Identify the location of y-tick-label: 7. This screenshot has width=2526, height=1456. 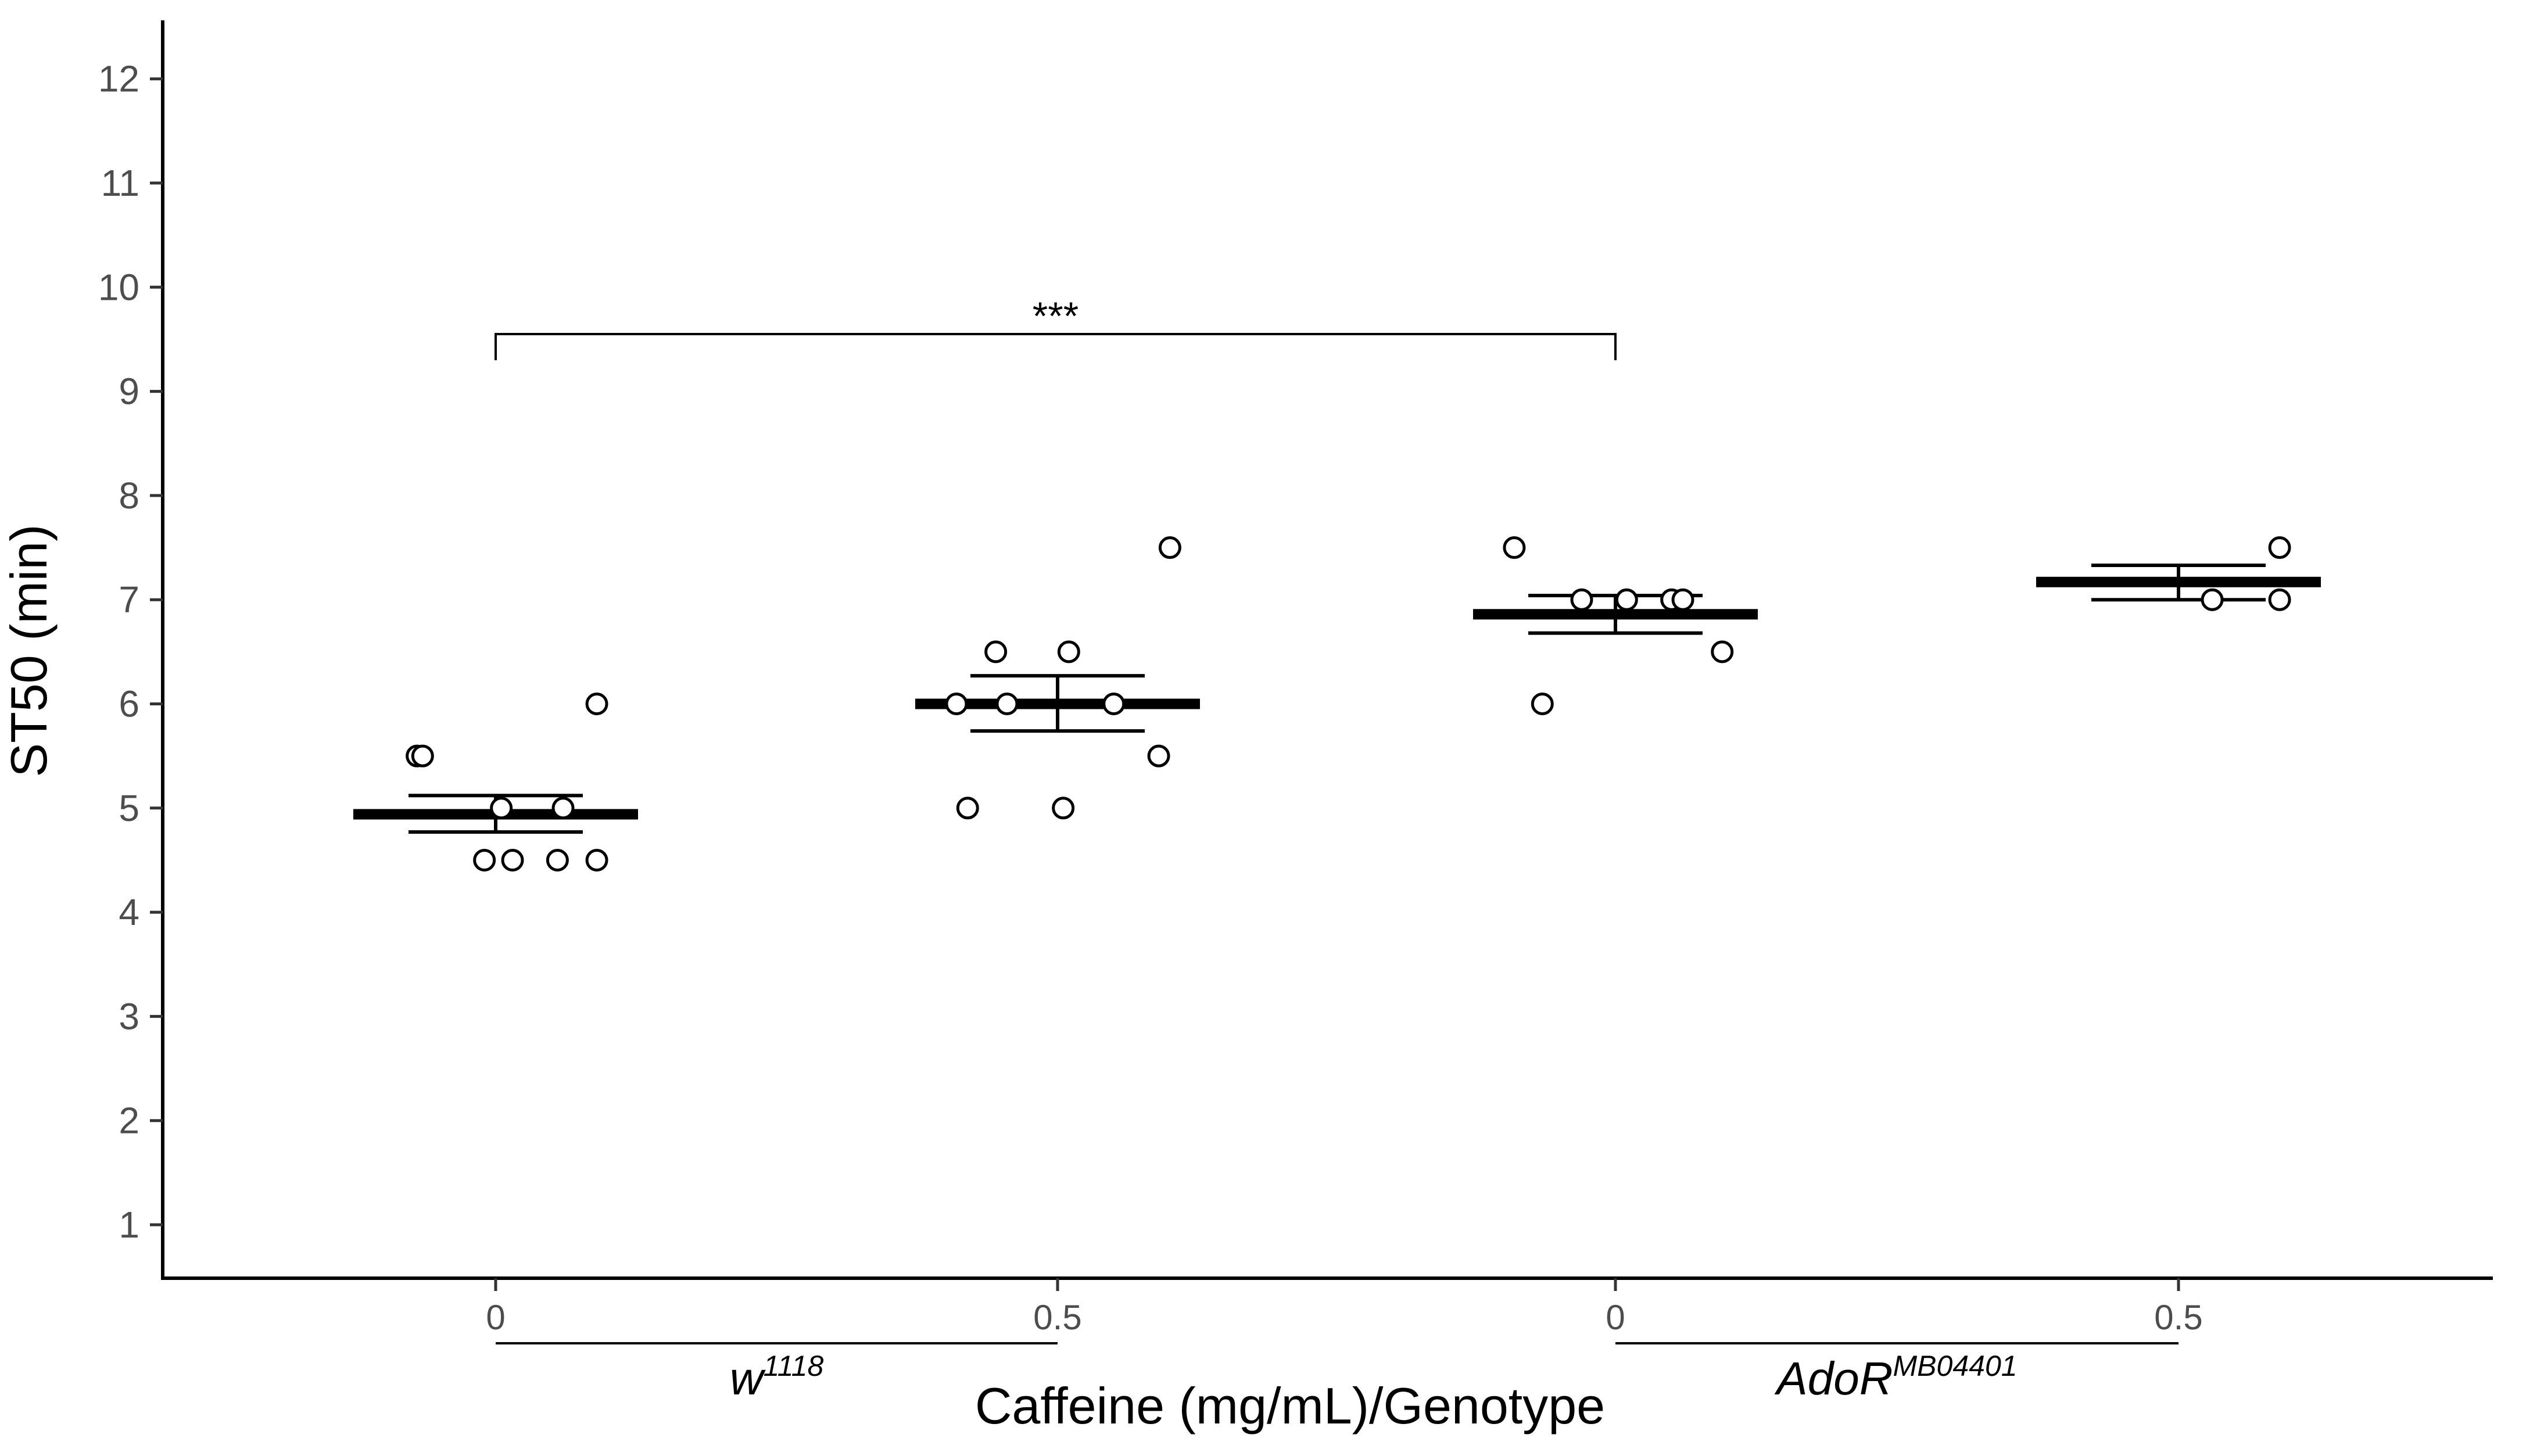
(129, 600).